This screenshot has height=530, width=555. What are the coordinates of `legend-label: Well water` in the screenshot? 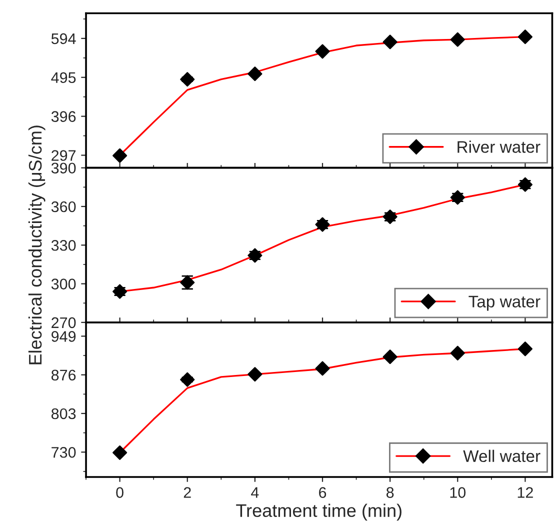 It's located at (501, 456).